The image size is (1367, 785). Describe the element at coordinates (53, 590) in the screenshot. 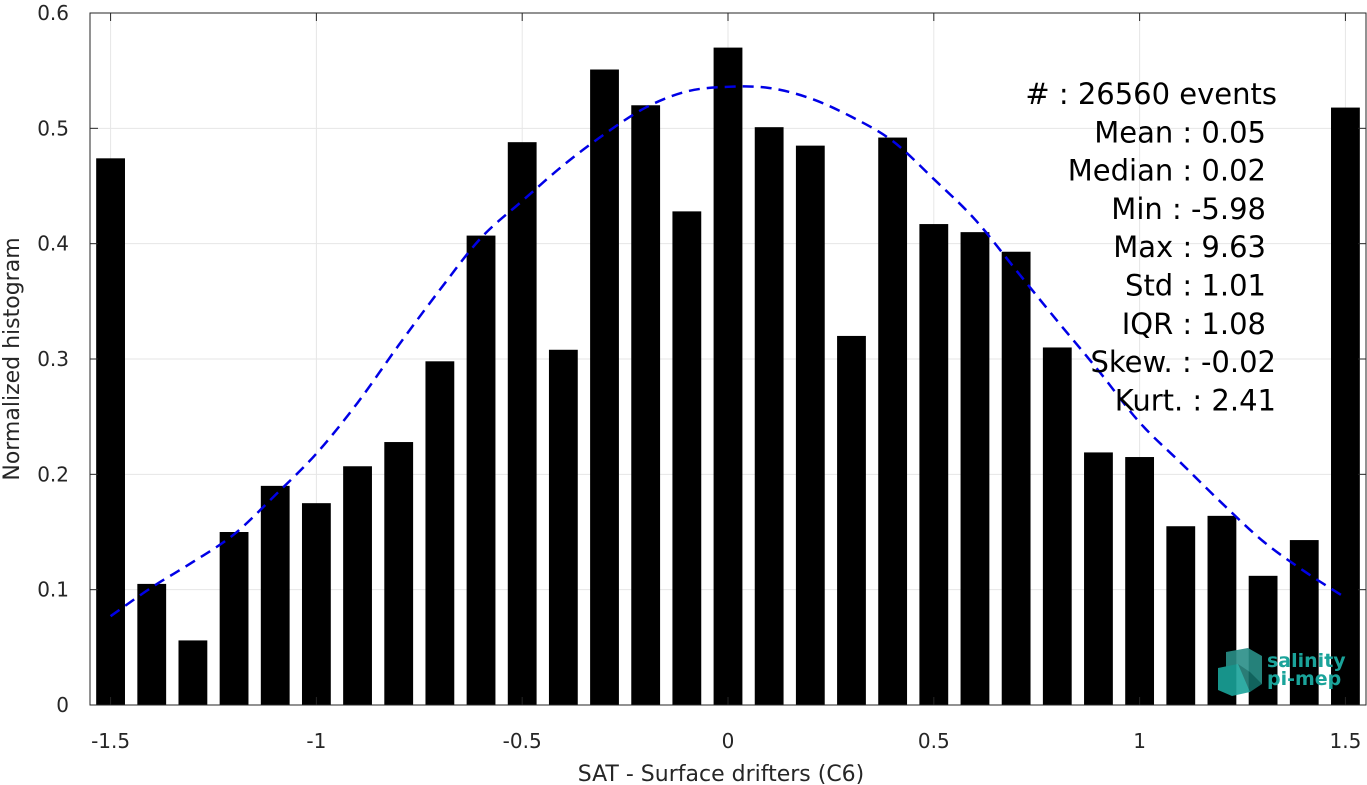

I see `y-tick-label: 0.1` at that location.